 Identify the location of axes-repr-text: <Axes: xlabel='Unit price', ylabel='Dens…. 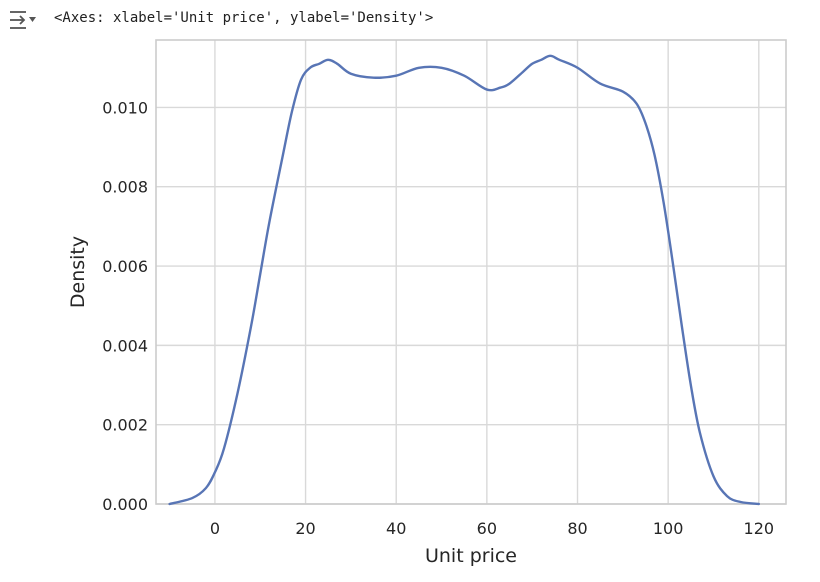
(244, 18).